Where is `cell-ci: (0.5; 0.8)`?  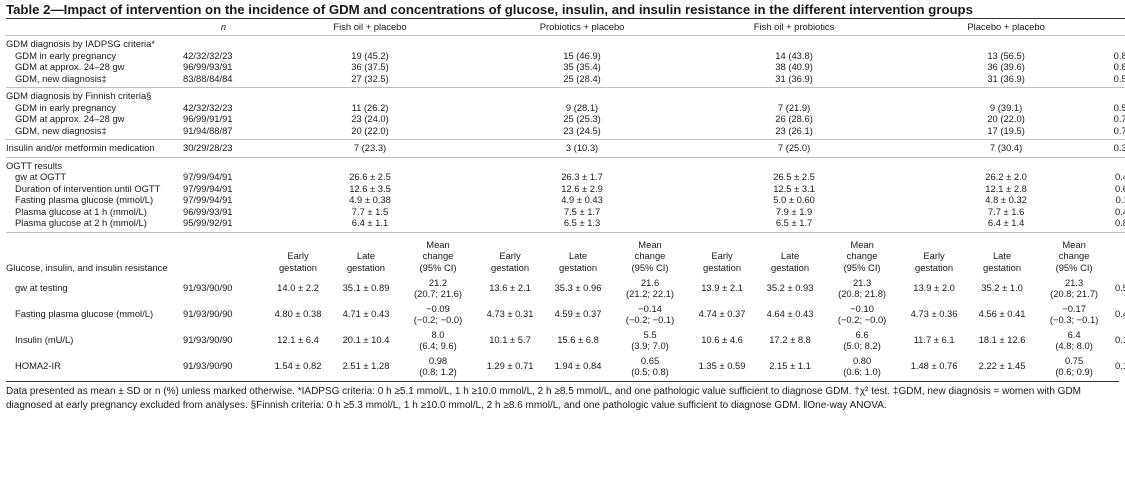
cell-ci: (0.5; 0.8) is located at coordinates (650, 371).